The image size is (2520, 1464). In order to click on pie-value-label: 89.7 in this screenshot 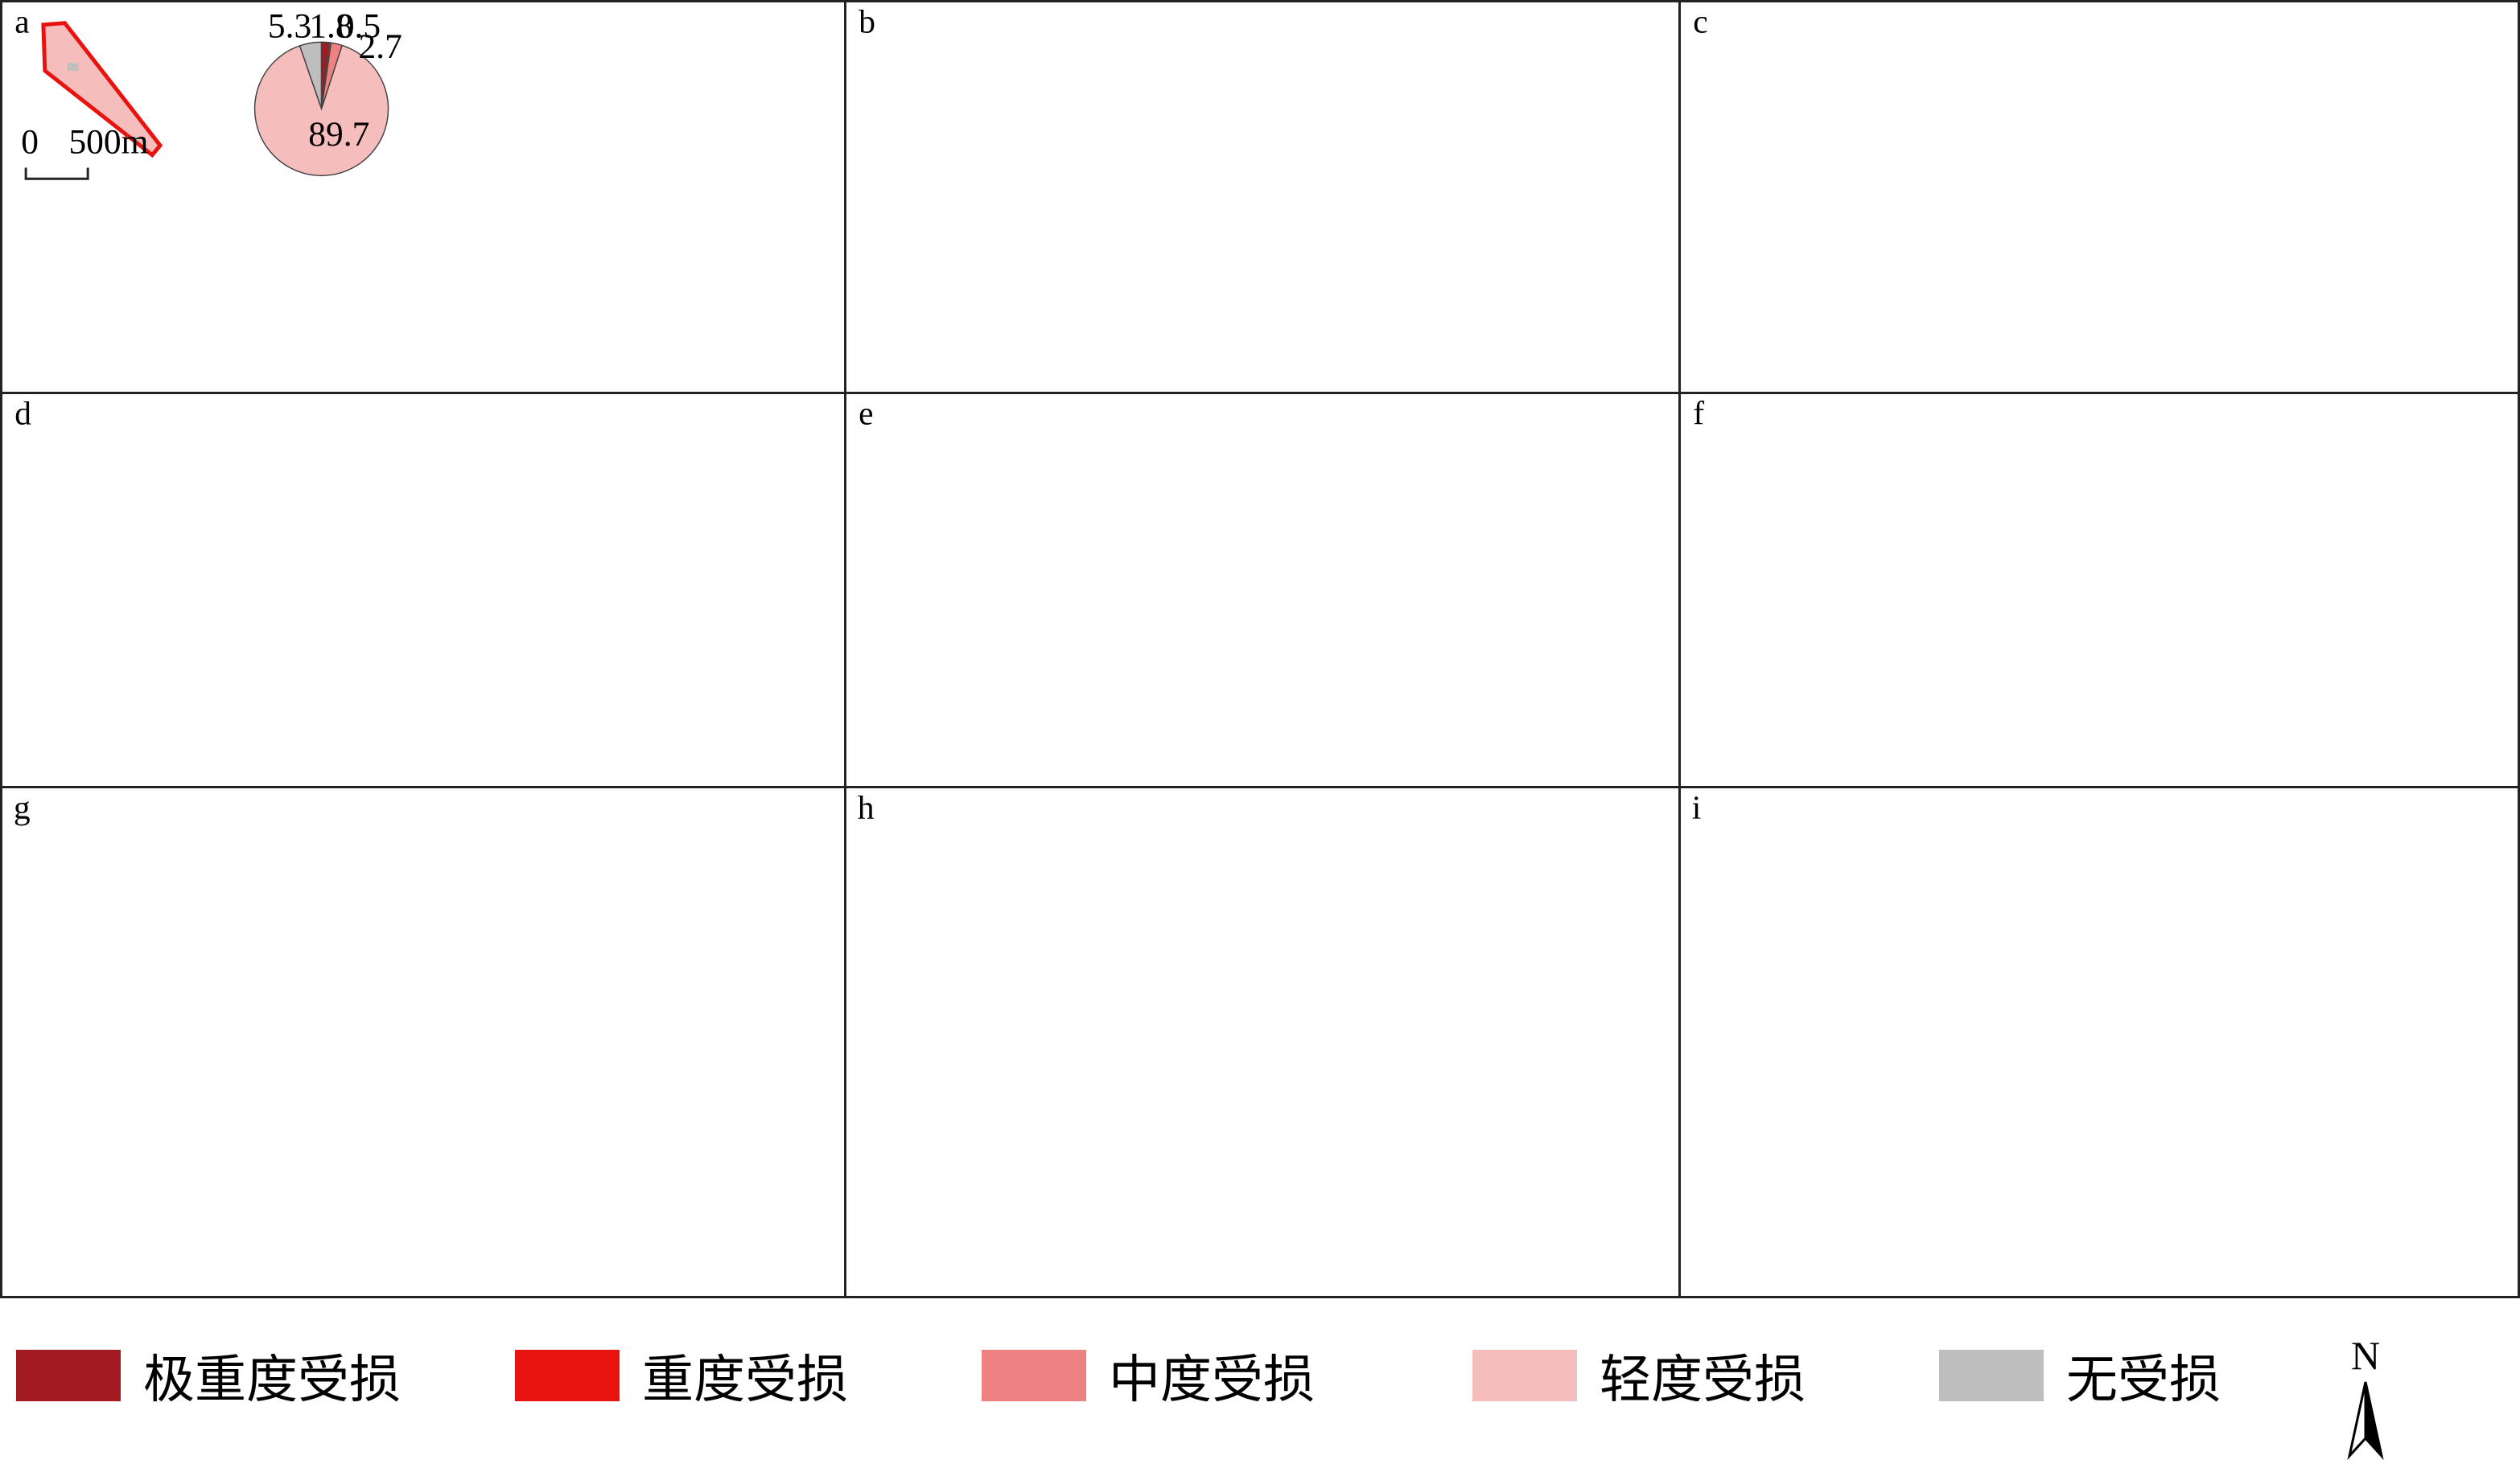, I will do `click(338, 134)`.